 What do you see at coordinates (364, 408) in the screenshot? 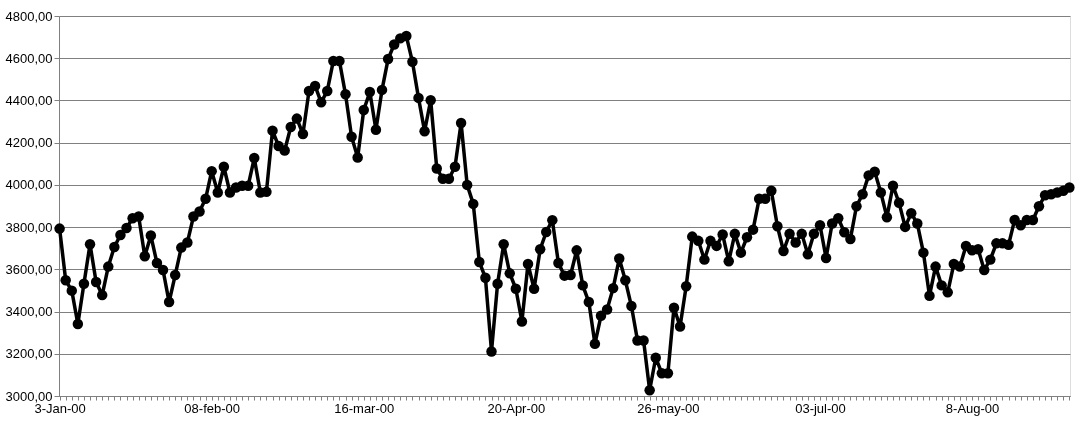
I see `x-tick-label: 16-mar-00` at bounding box center [364, 408].